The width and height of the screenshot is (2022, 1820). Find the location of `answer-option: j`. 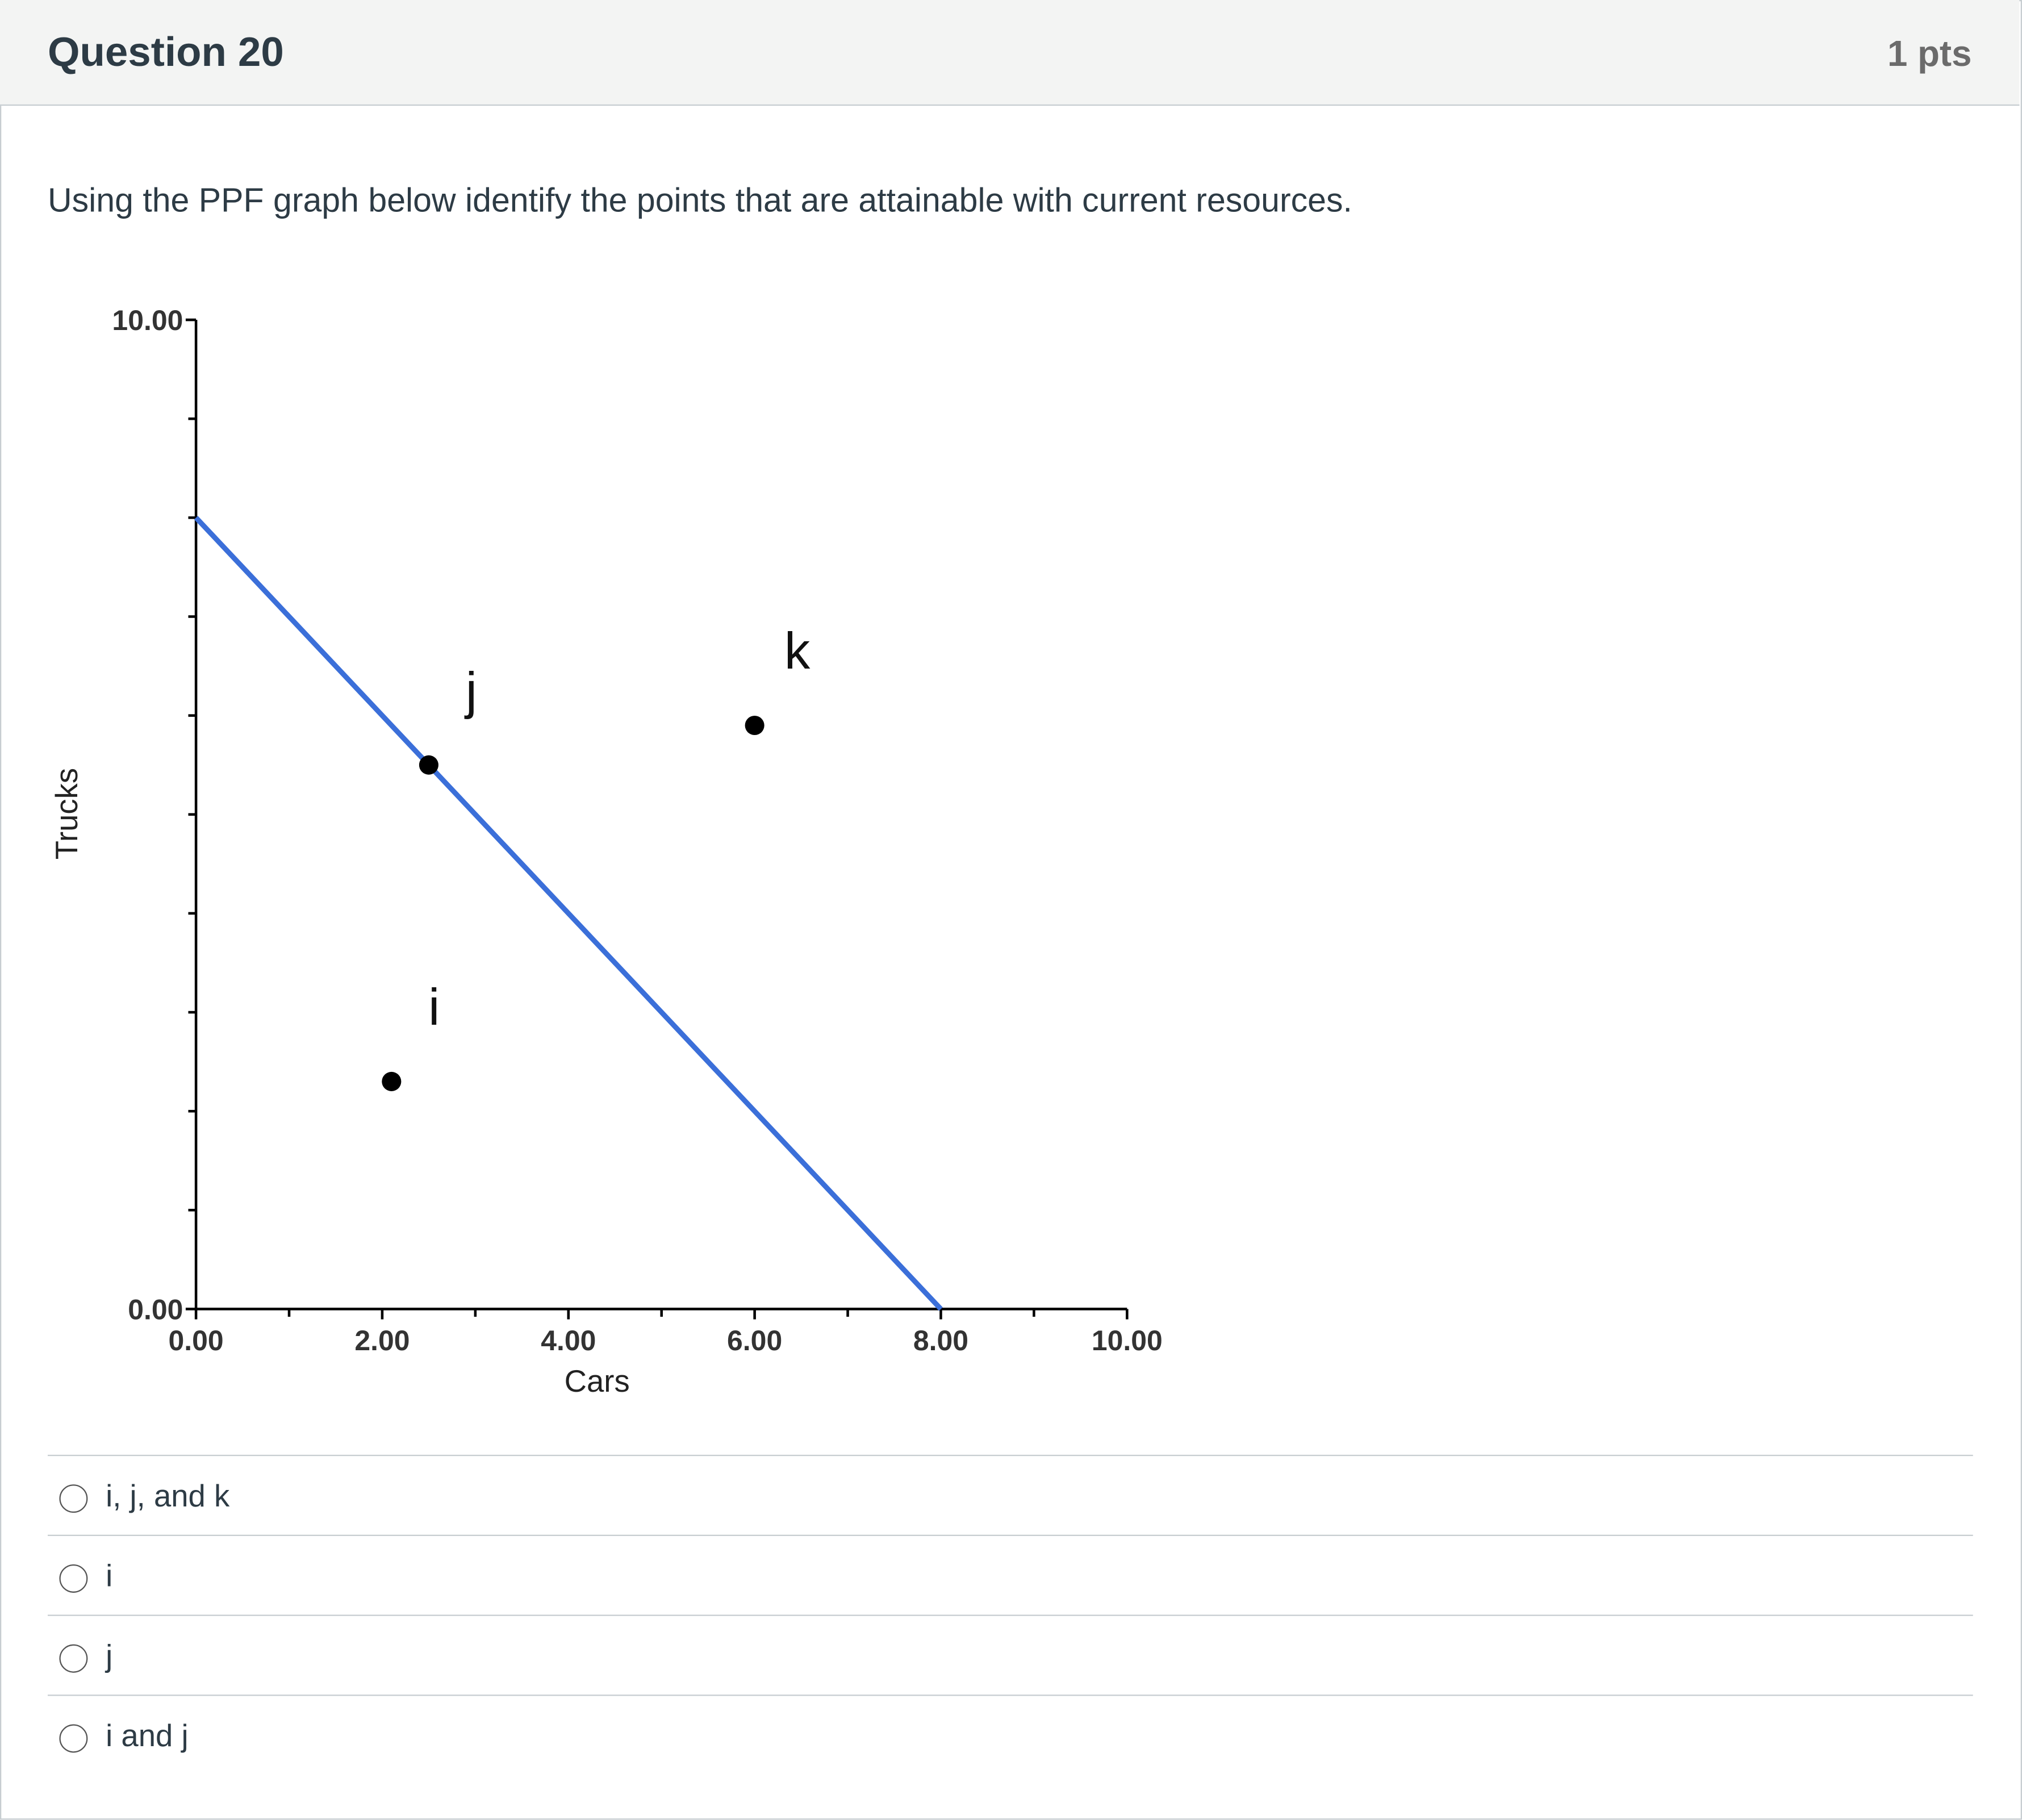

answer-option: j is located at coordinates (1010, 1655).